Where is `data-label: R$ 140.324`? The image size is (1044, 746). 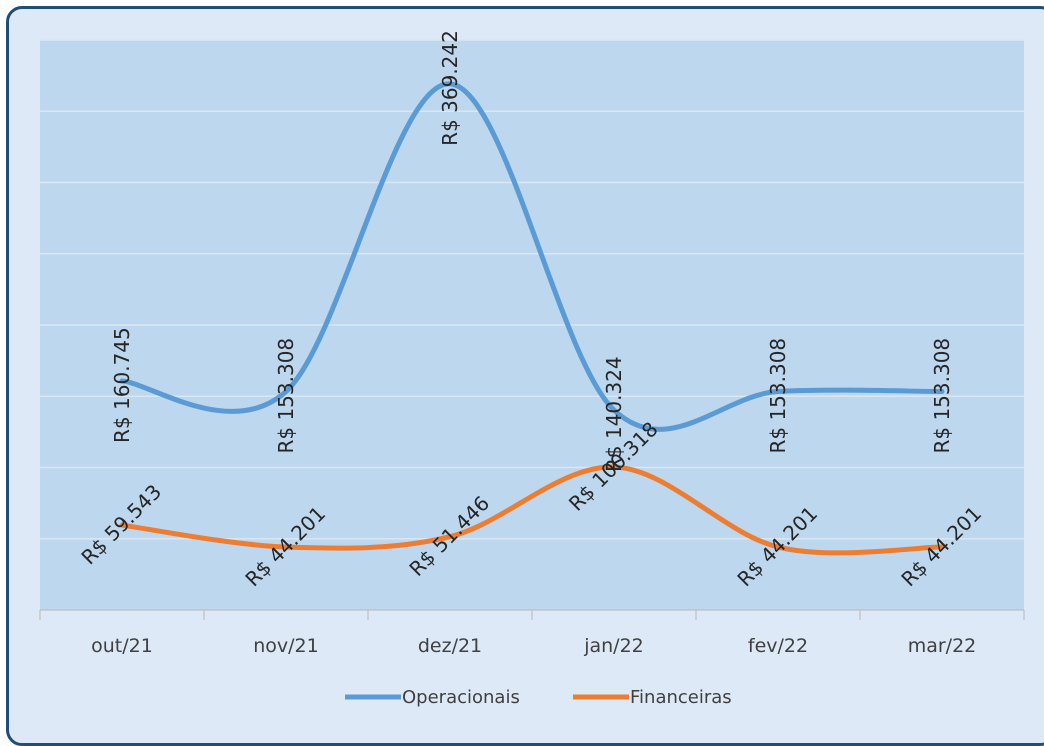
data-label: R$ 140.324 is located at coordinates (614, 414).